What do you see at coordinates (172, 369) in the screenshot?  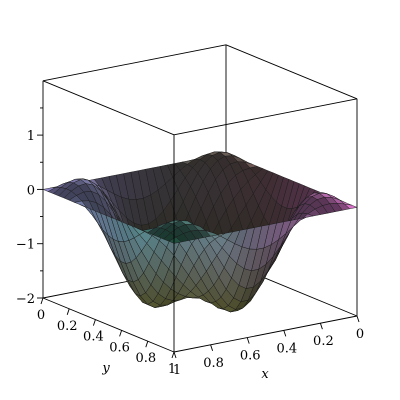 I see `y-tick-label: 1` at bounding box center [172, 369].